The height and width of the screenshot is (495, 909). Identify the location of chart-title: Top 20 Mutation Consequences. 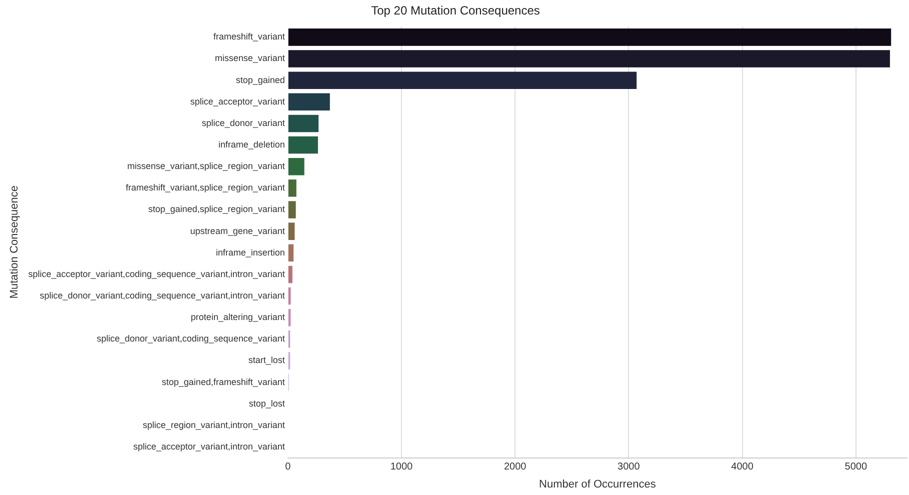
(455, 11).